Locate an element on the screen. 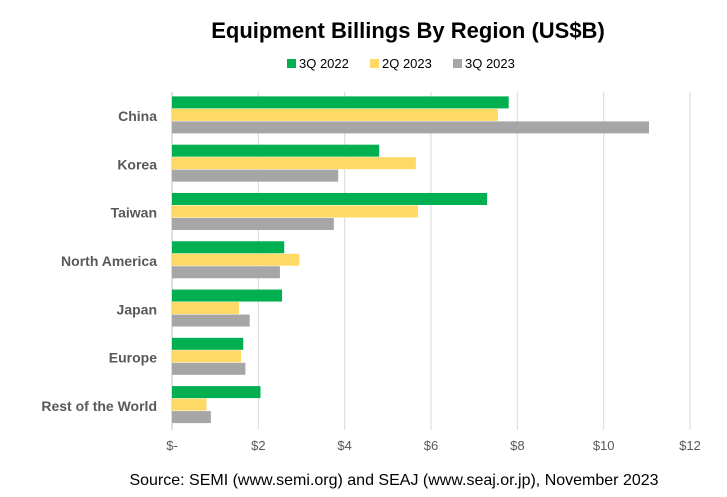 The width and height of the screenshot is (727, 497). bar-3q-2022-rest-of-the-world is located at coordinates (216, 392).